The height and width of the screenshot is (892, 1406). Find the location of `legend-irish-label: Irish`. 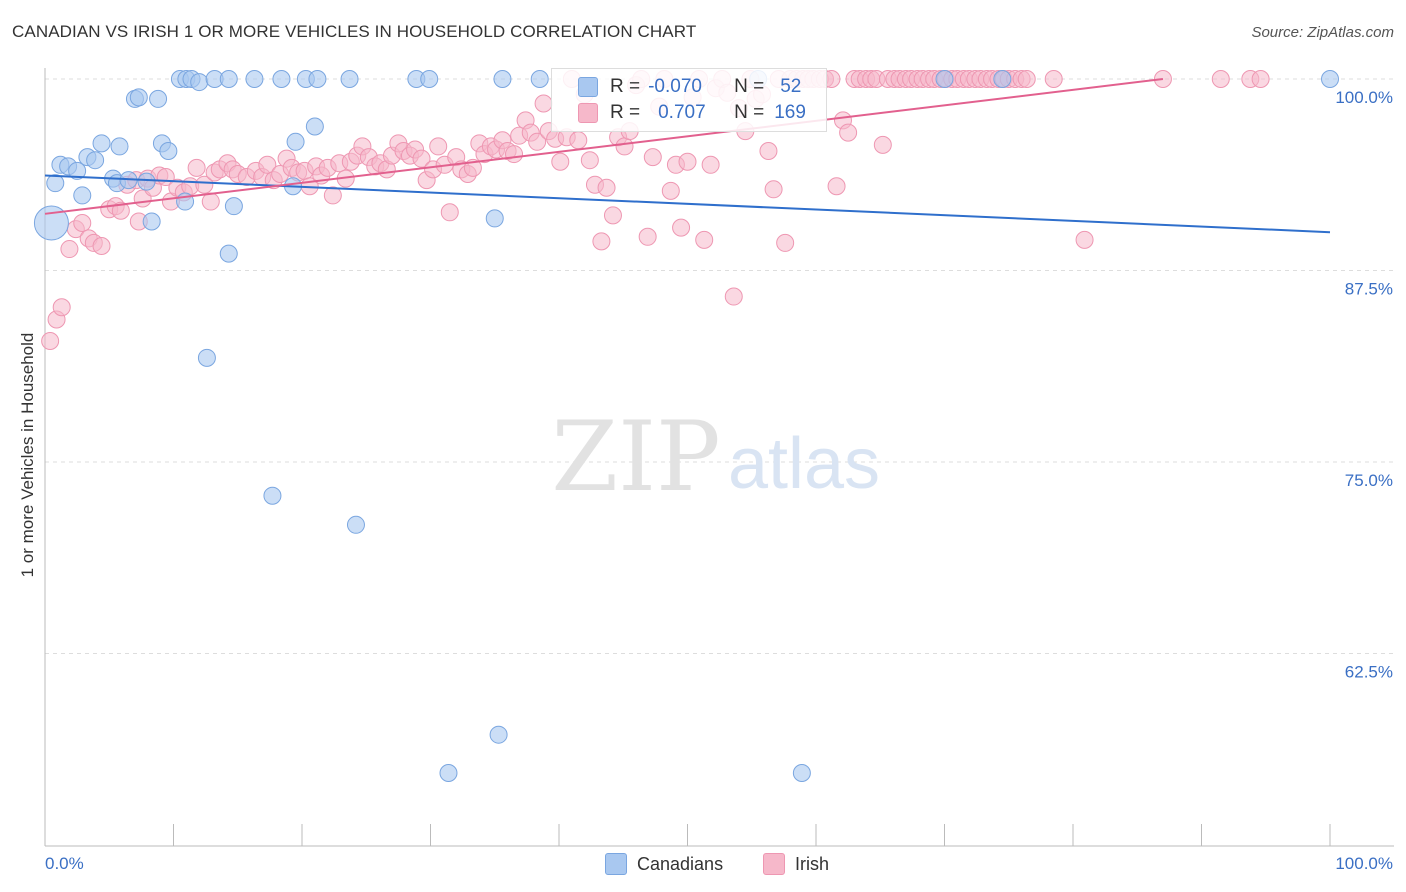

legend-irish-label: Irish is located at coordinates (812, 863).